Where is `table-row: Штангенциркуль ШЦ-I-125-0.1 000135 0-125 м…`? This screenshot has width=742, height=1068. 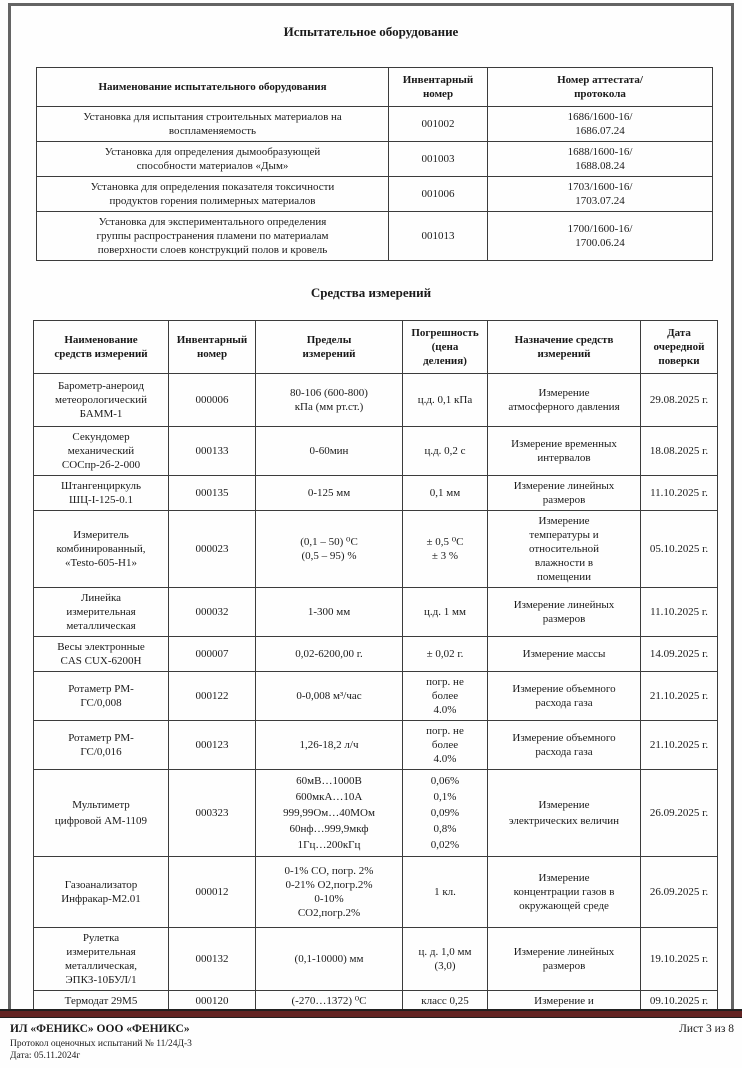 table-row: Штангенциркуль ШЦ-I-125-0.1 000135 0-125 м… is located at coordinates (375, 493).